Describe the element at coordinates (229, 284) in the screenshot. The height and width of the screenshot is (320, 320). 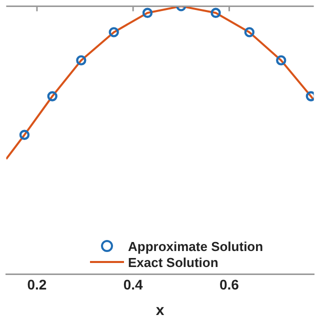
I see `x-tick-label: 0.6` at that location.